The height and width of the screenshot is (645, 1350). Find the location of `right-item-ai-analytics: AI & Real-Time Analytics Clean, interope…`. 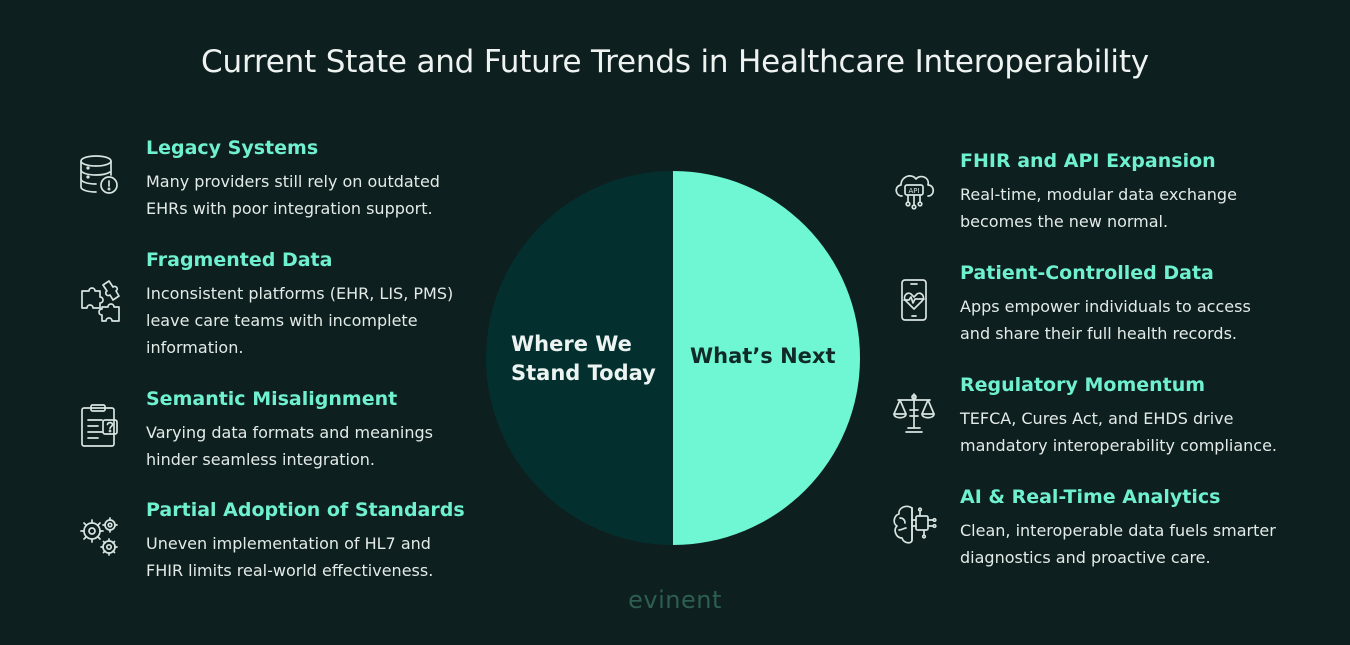

right-item-ai-analytics: AI & Real-Time Analytics Clean, interope… is located at coordinates (1096, 528).